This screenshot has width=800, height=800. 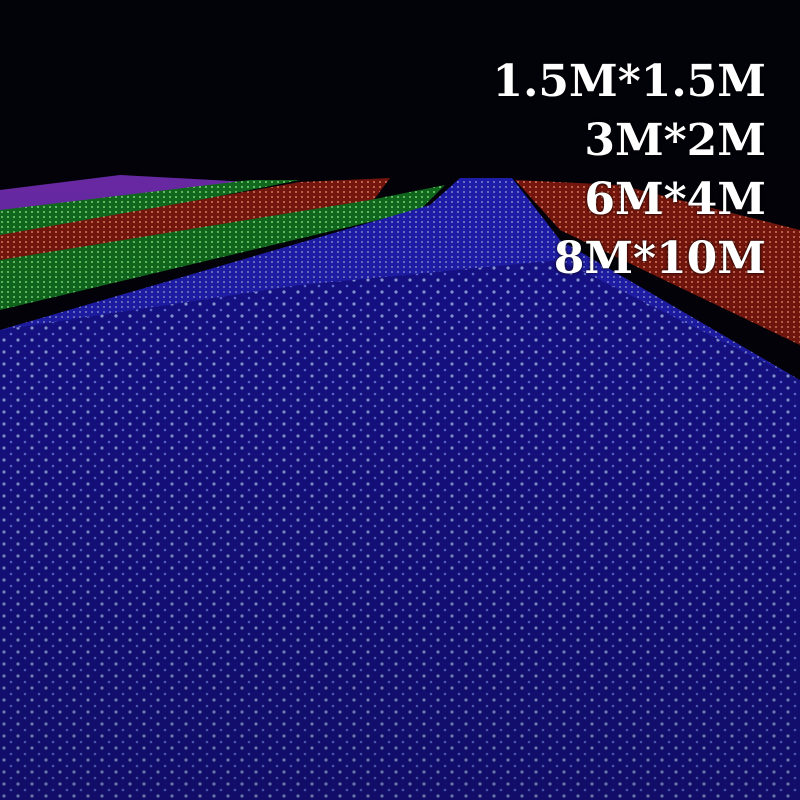 I want to click on size-options-overlay: 1.5M*1.5M 3M*2M 6M*4M 8M*10M, so click(x=629, y=170).